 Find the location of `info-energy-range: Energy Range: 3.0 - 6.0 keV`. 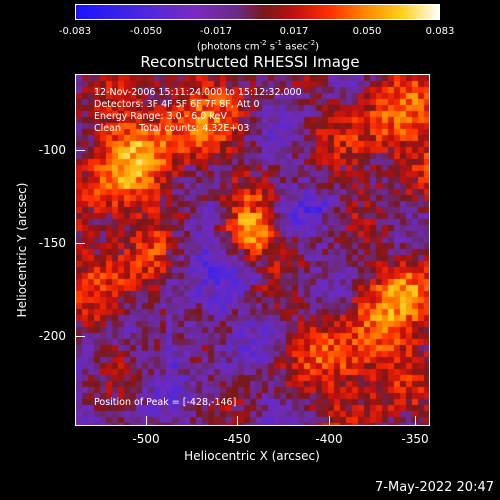

info-energy-range: Energy Range: 3.0 - 6.0 keV is located at coordinates (160, 116).